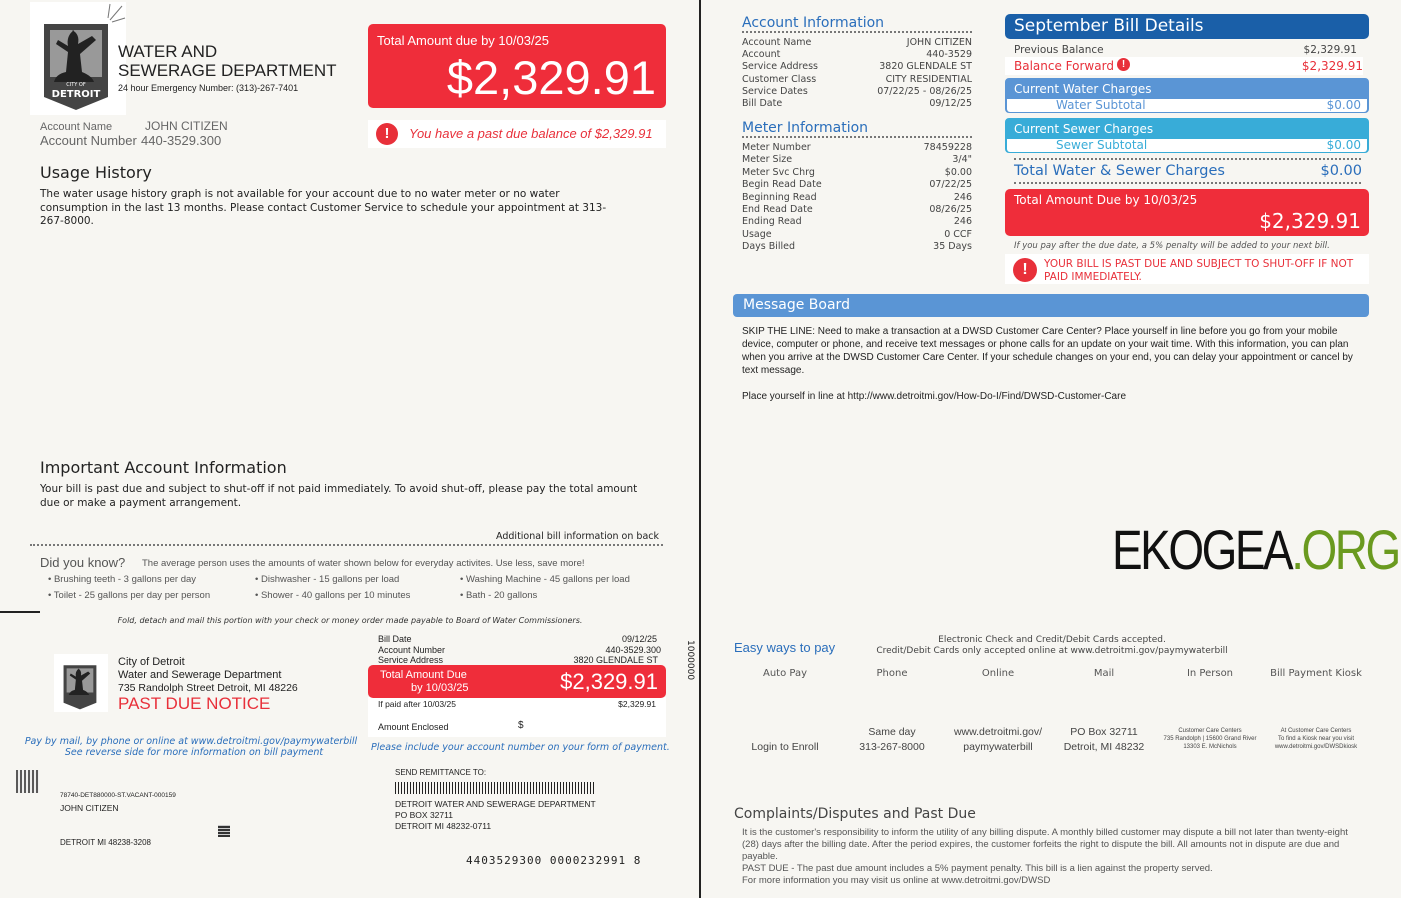 This screenshot has height=898, width=1401. Describe the element at coordinates (495, 788) in the screenshot. I see `postal-barcode` at that location.